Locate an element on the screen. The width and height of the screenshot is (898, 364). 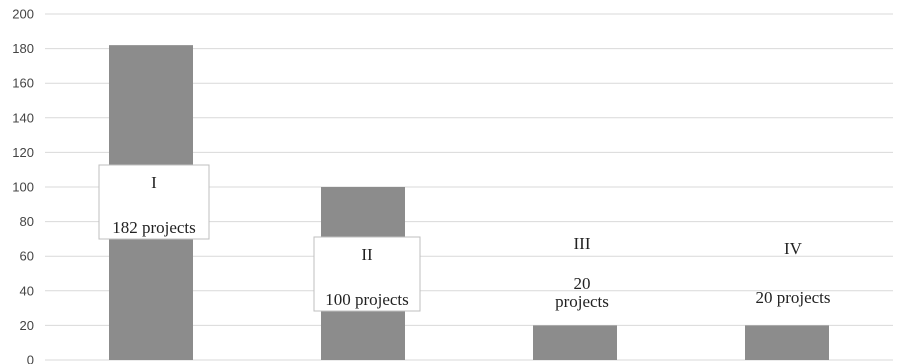
data-label-line: 100 projects is located at coordinates (367, 299).